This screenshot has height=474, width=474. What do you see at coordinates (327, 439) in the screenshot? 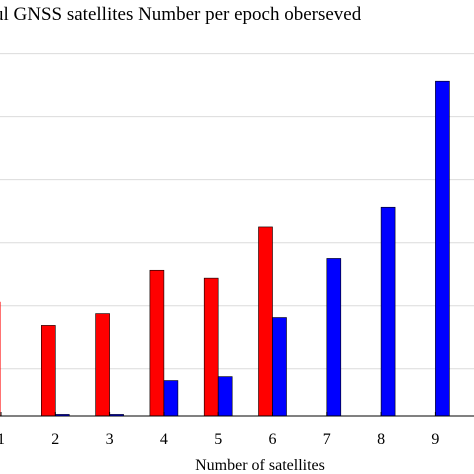
I see `x-tick-label: 7` at bounding box center [327, 439].